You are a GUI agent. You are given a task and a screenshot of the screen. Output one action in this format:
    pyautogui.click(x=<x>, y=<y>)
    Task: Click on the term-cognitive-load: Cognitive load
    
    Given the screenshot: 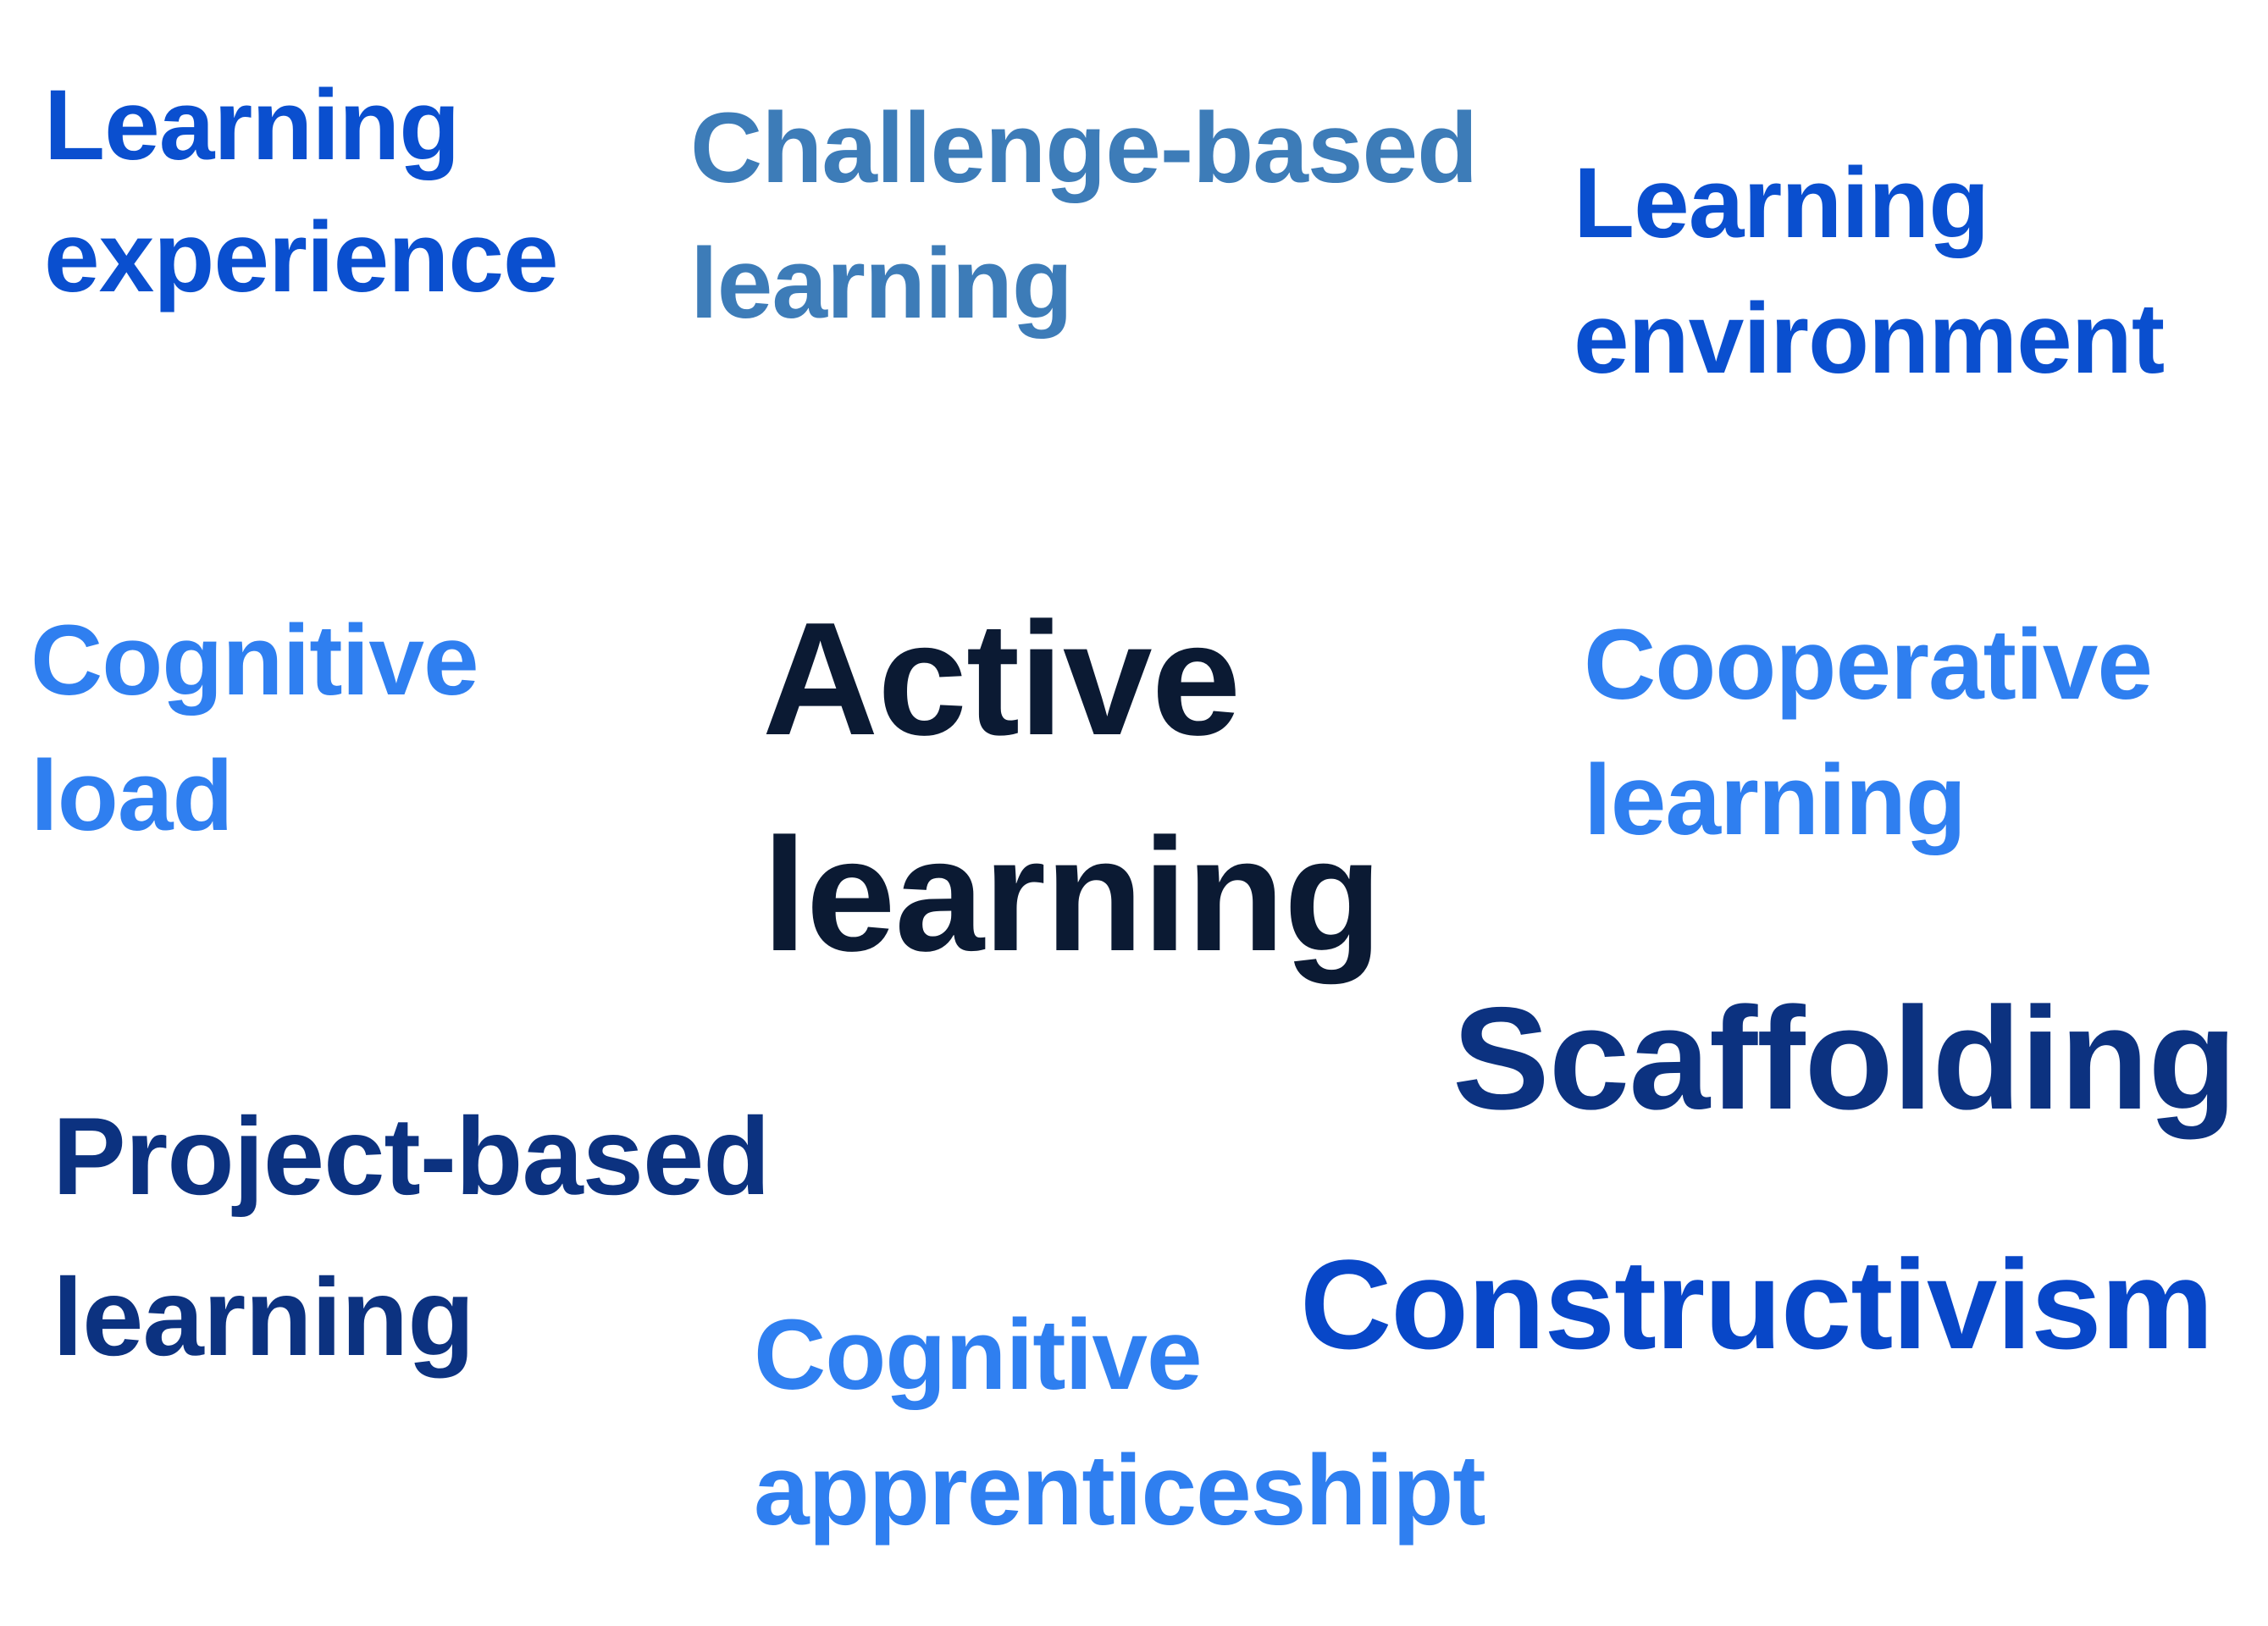 What is the action you would take?
    pyautogui.click(x=255, y=729)
    